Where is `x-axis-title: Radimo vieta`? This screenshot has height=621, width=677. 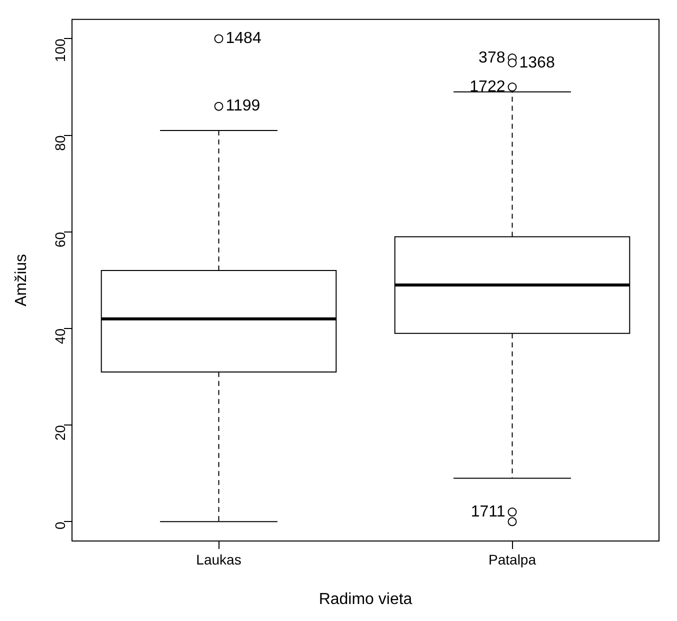 x-axis-title: Radimo vieta is located at coordinates (365, 599).